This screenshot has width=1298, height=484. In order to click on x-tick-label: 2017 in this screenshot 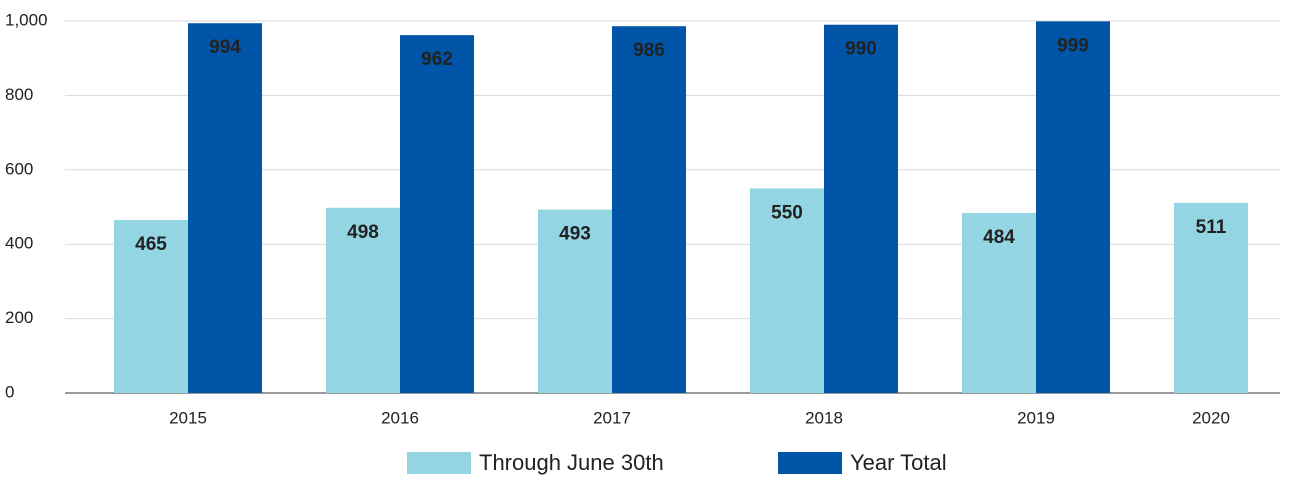, I will do `click(612, 417)`.